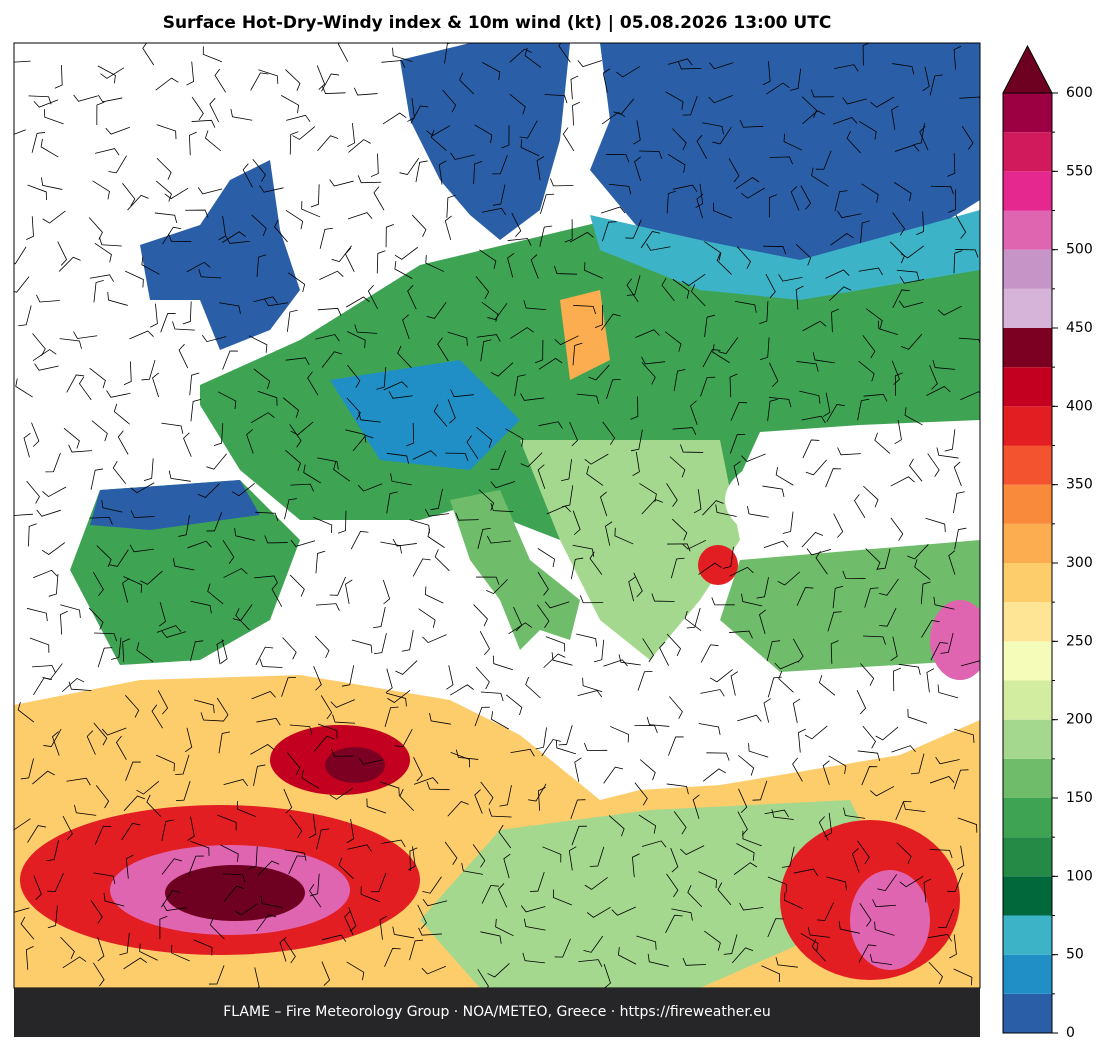 The width and height of the screenshot is (1113, 1062). Describe the element at coordinates (235, 893) in the screenshot. I see `extreme-zone` at that location.